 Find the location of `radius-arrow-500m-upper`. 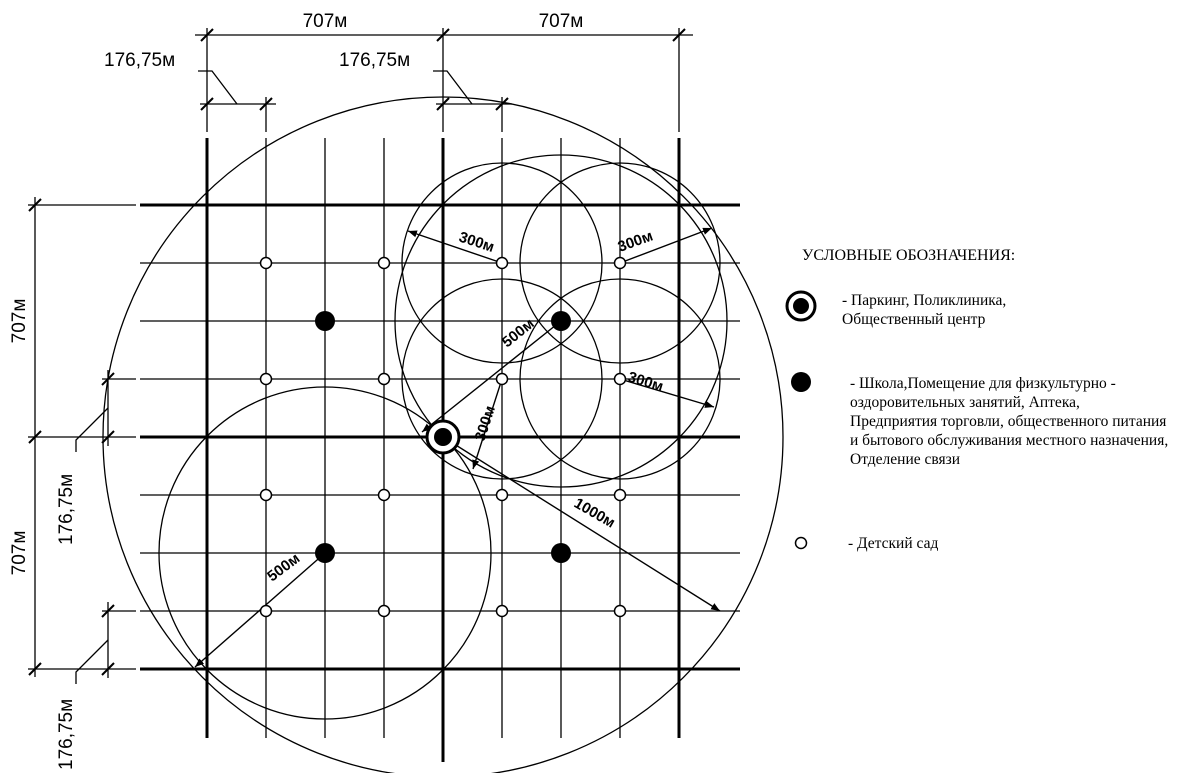

radius-arrow-500m-upper is located at coordinates (491, 376).